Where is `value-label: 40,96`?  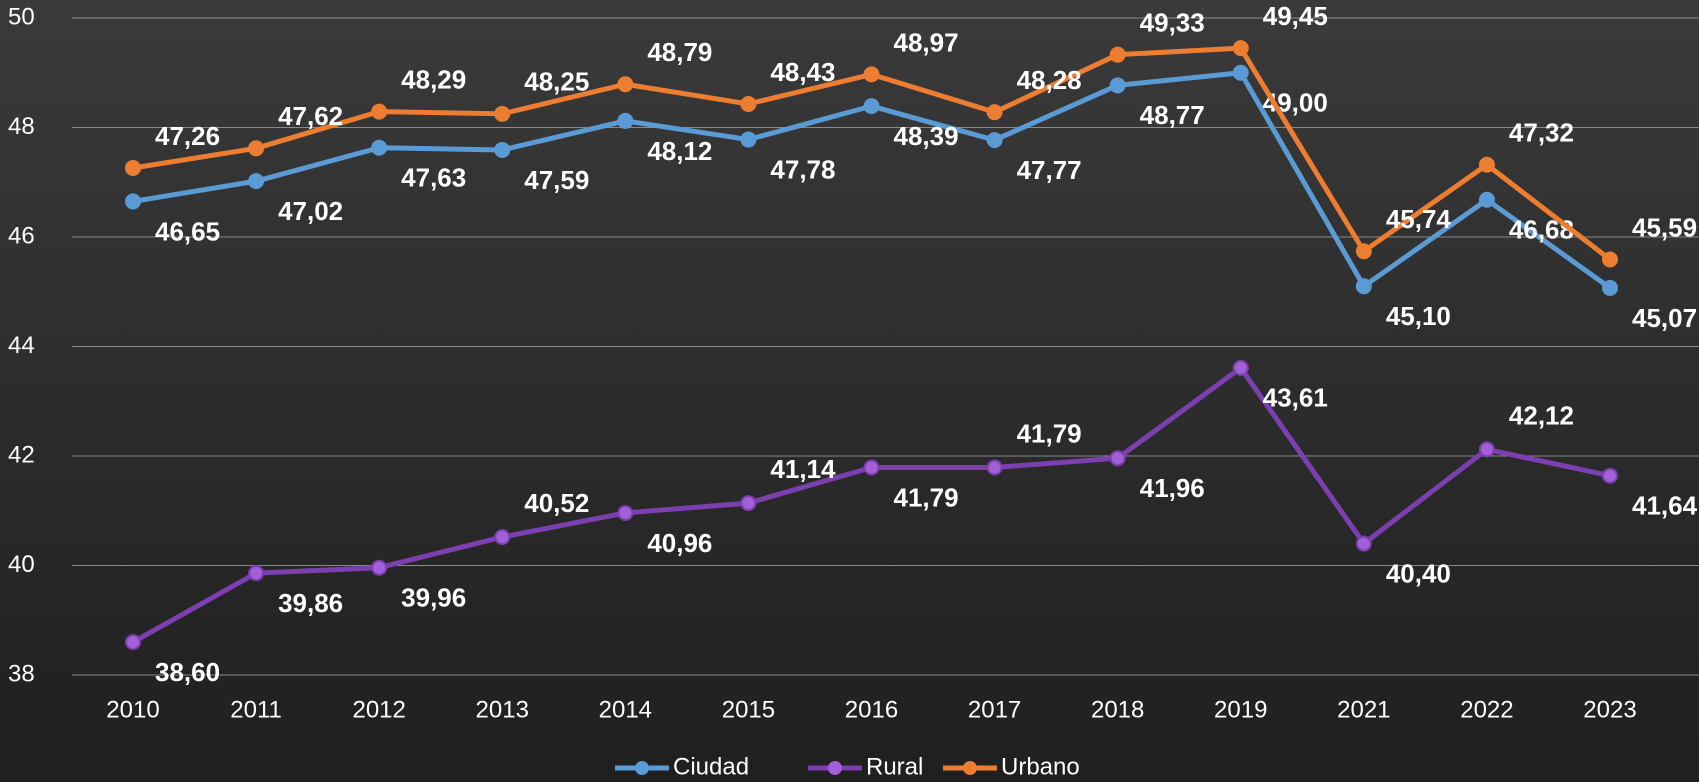
value-label: 40,96 is located at coordinates (679, 543).